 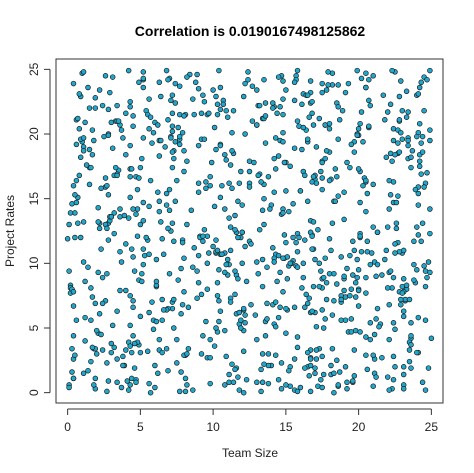 What do you see at coordinates (34, 392) in the screenshot?
I see `y-tick-label: 0` at bounding box center [34, 392].